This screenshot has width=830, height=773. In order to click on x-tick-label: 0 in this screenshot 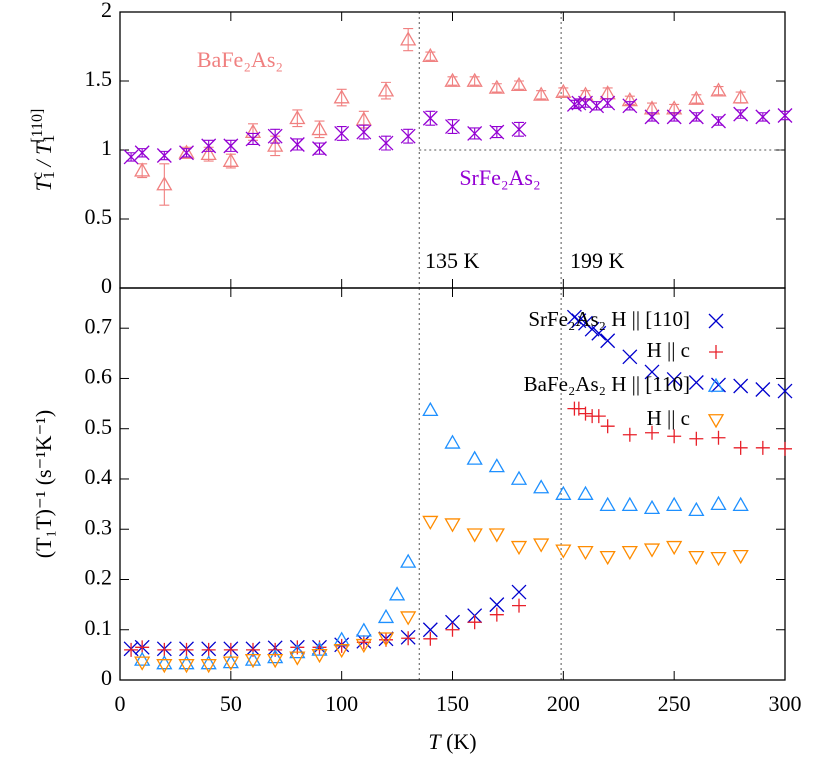, I will do `click(120, 703)`.